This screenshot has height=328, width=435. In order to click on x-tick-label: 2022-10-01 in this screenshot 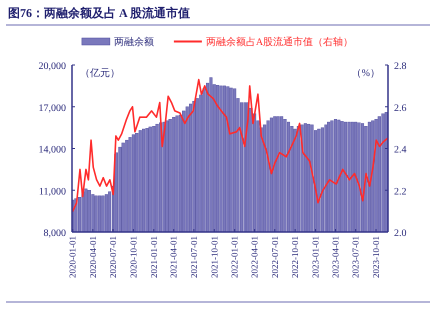, I will do `click(295, 257)`.